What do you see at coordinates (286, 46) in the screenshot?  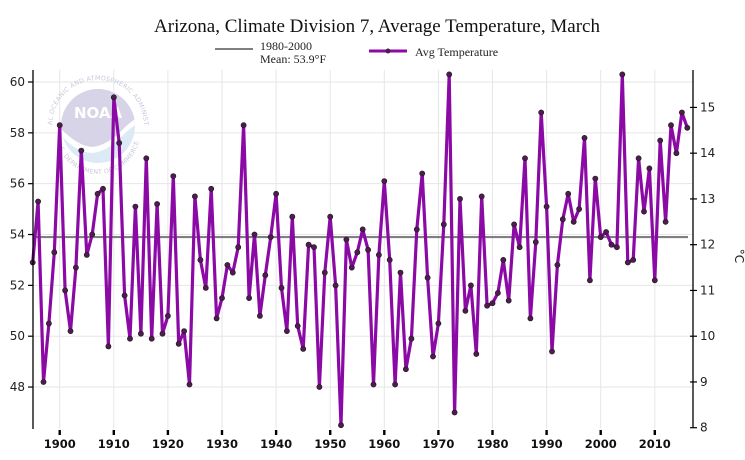 I see `legend-mean-label-line1: 1980-2000` at bounding box center [286, 46].